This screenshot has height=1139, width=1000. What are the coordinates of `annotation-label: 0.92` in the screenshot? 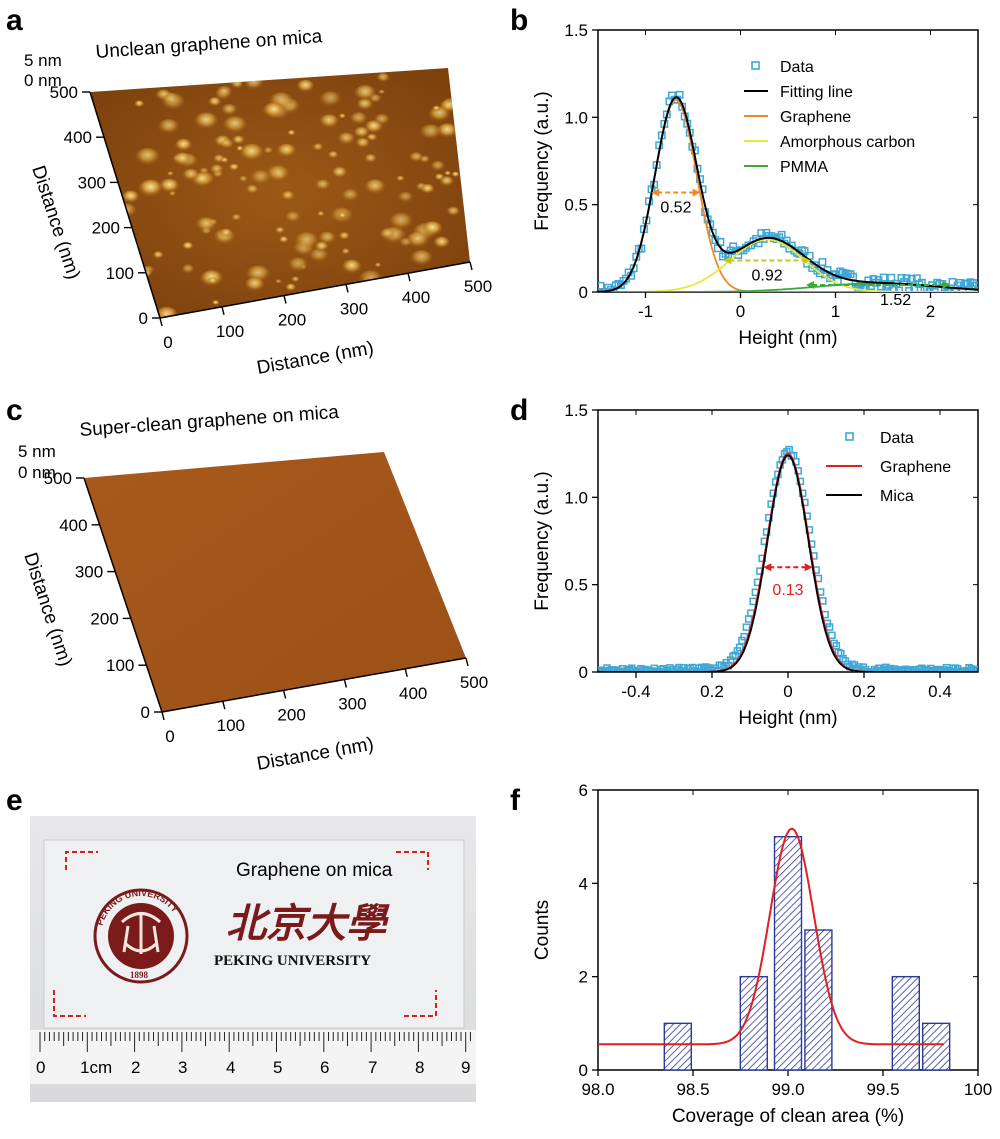 It's located at (767, 276).